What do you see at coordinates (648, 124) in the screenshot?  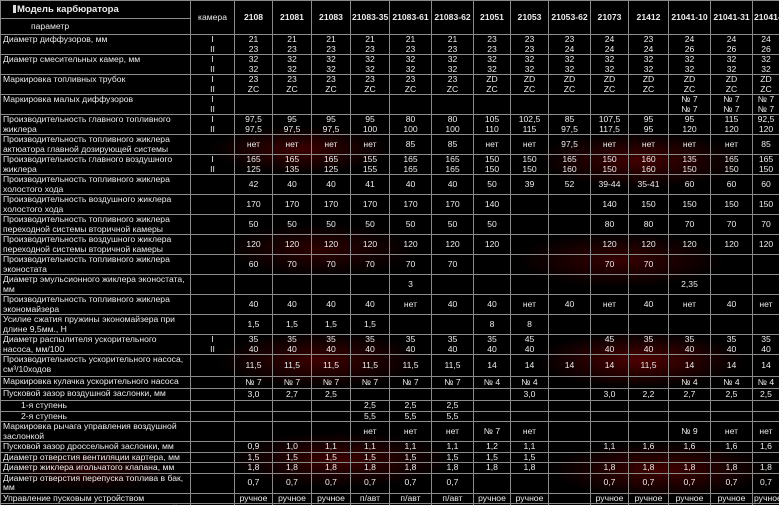 I see `value-cell: 95 95` at bounding box center [648, 124].